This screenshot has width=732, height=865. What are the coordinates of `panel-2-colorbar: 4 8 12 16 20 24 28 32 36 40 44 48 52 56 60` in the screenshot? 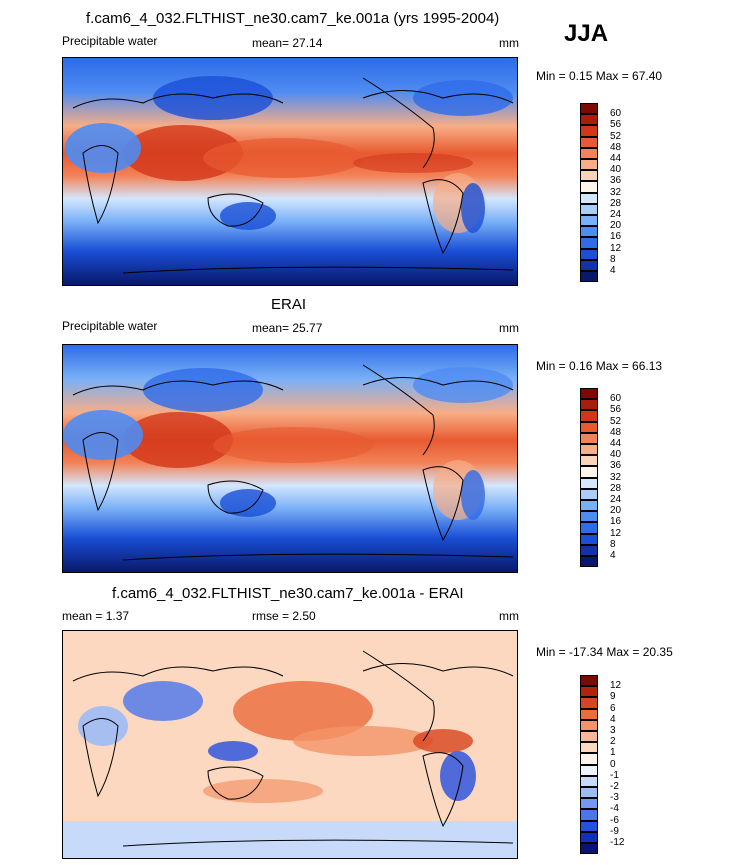 It's located at (610, 478).